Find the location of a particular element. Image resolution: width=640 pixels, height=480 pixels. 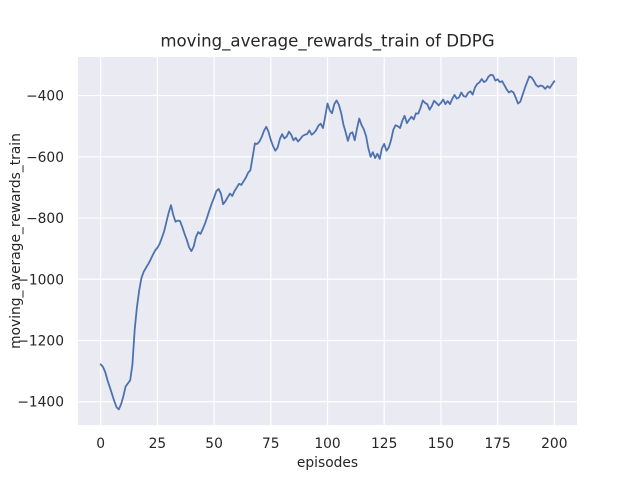

chart-title: moving_average_rewards_train of DDPG is located at coordinates (327, 42).